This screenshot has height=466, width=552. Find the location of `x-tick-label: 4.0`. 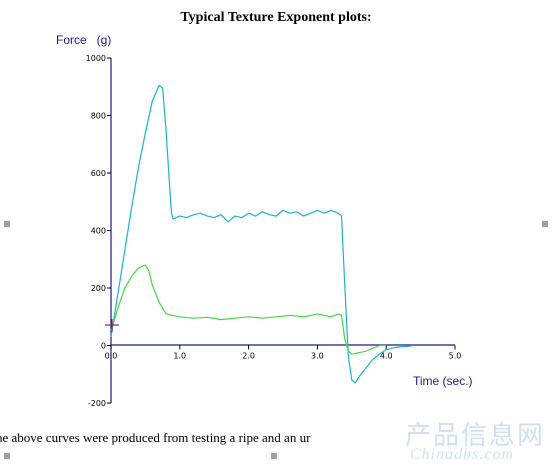

x-tick-label: 4.0 is located at coordinates (386, 356).